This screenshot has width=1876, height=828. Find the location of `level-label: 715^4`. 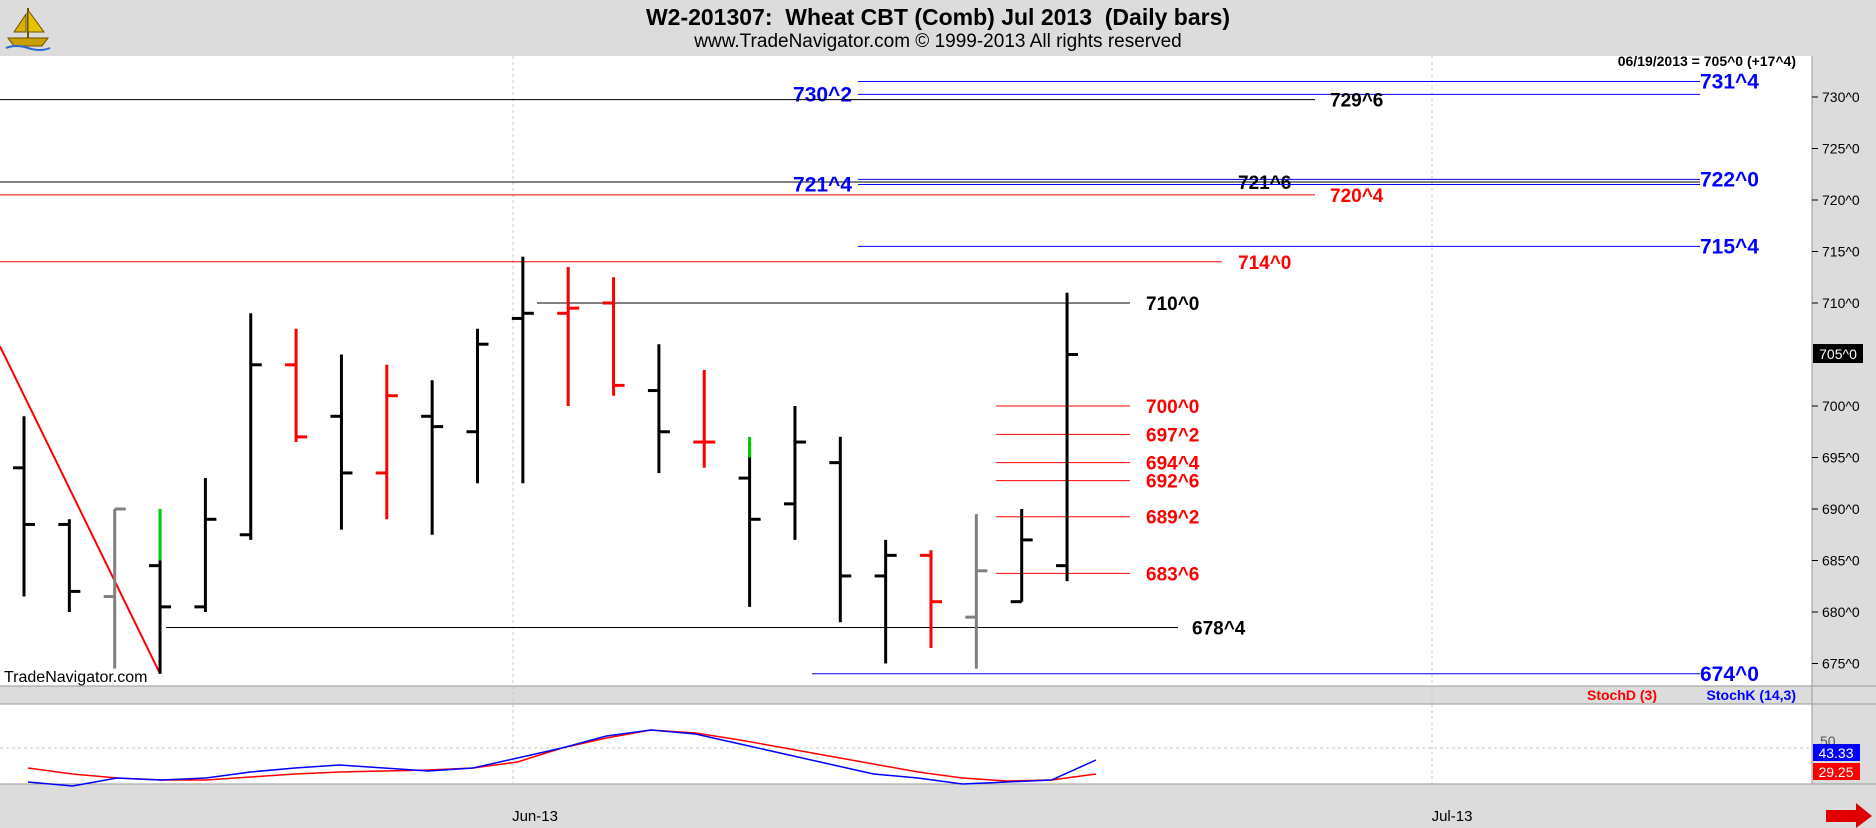

level-label: 715^4 is located at coordinates (1729, 246).